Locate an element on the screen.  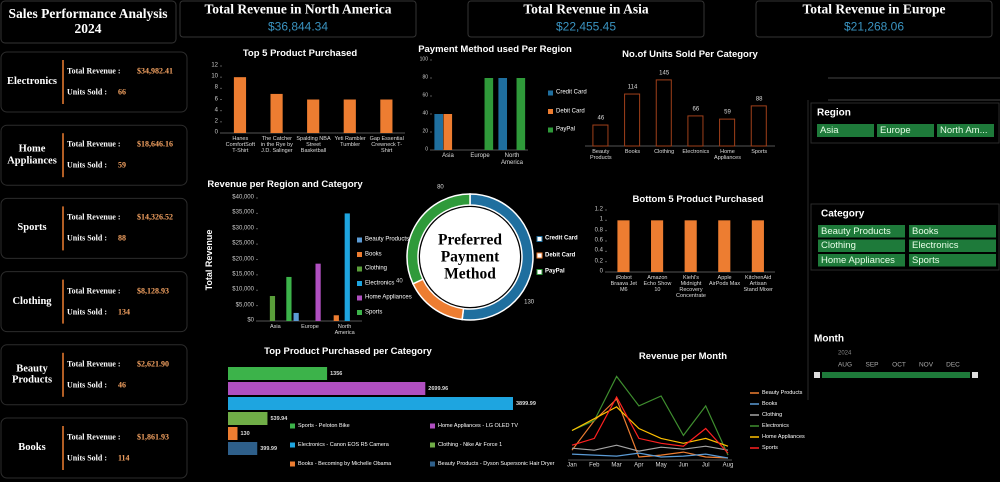
slicer-item-label: Home Appliances is located at coordinates (858, 260).